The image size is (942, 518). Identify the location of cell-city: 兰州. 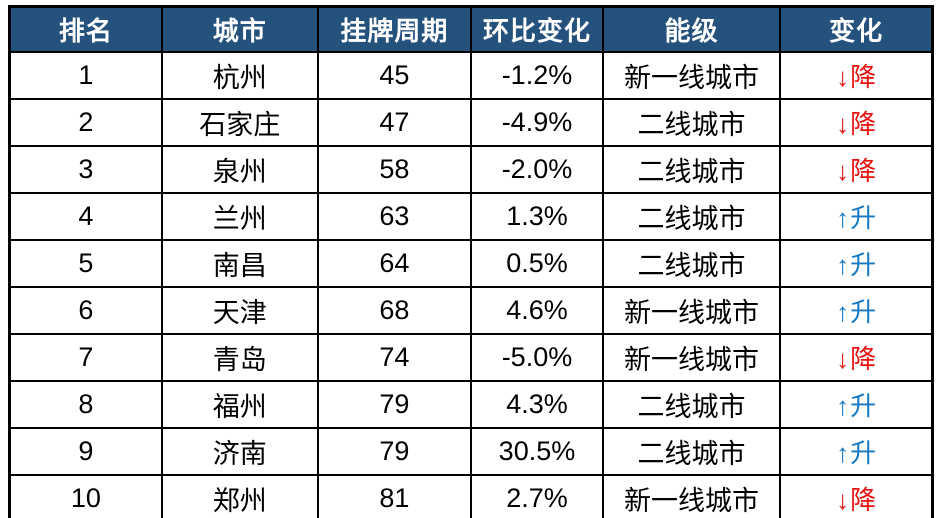
(239, 216).